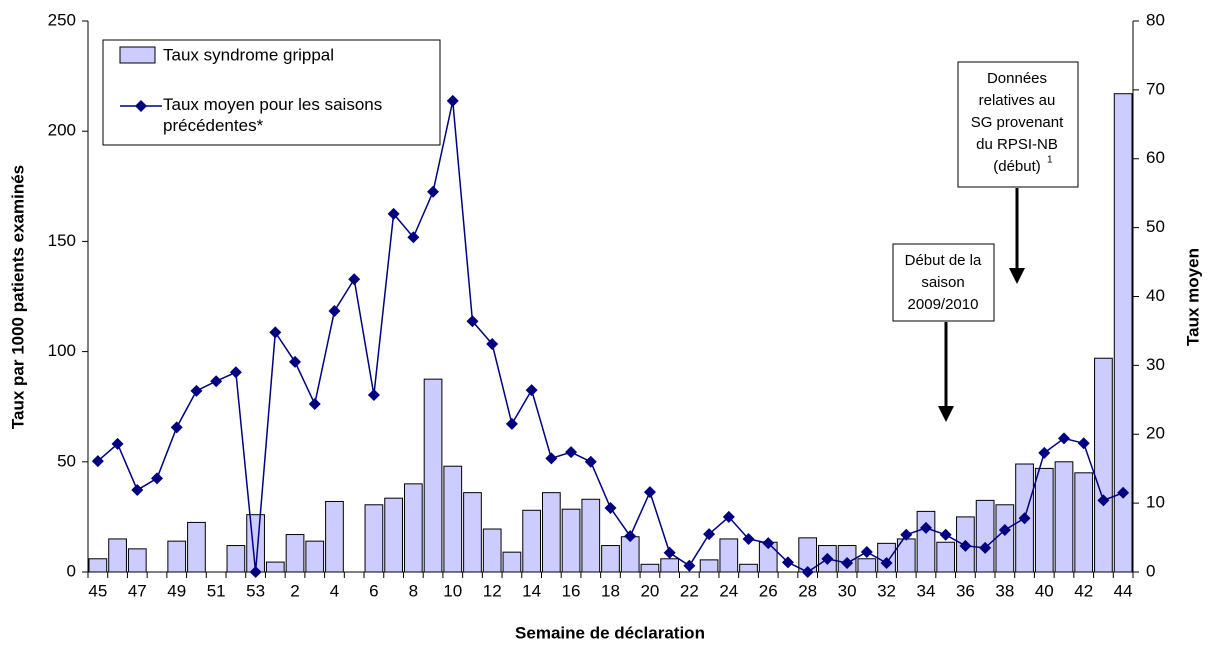  Describe the element at coordinates (965, 590) in the screenshot. I see `x-tick-label: 36` at that location.